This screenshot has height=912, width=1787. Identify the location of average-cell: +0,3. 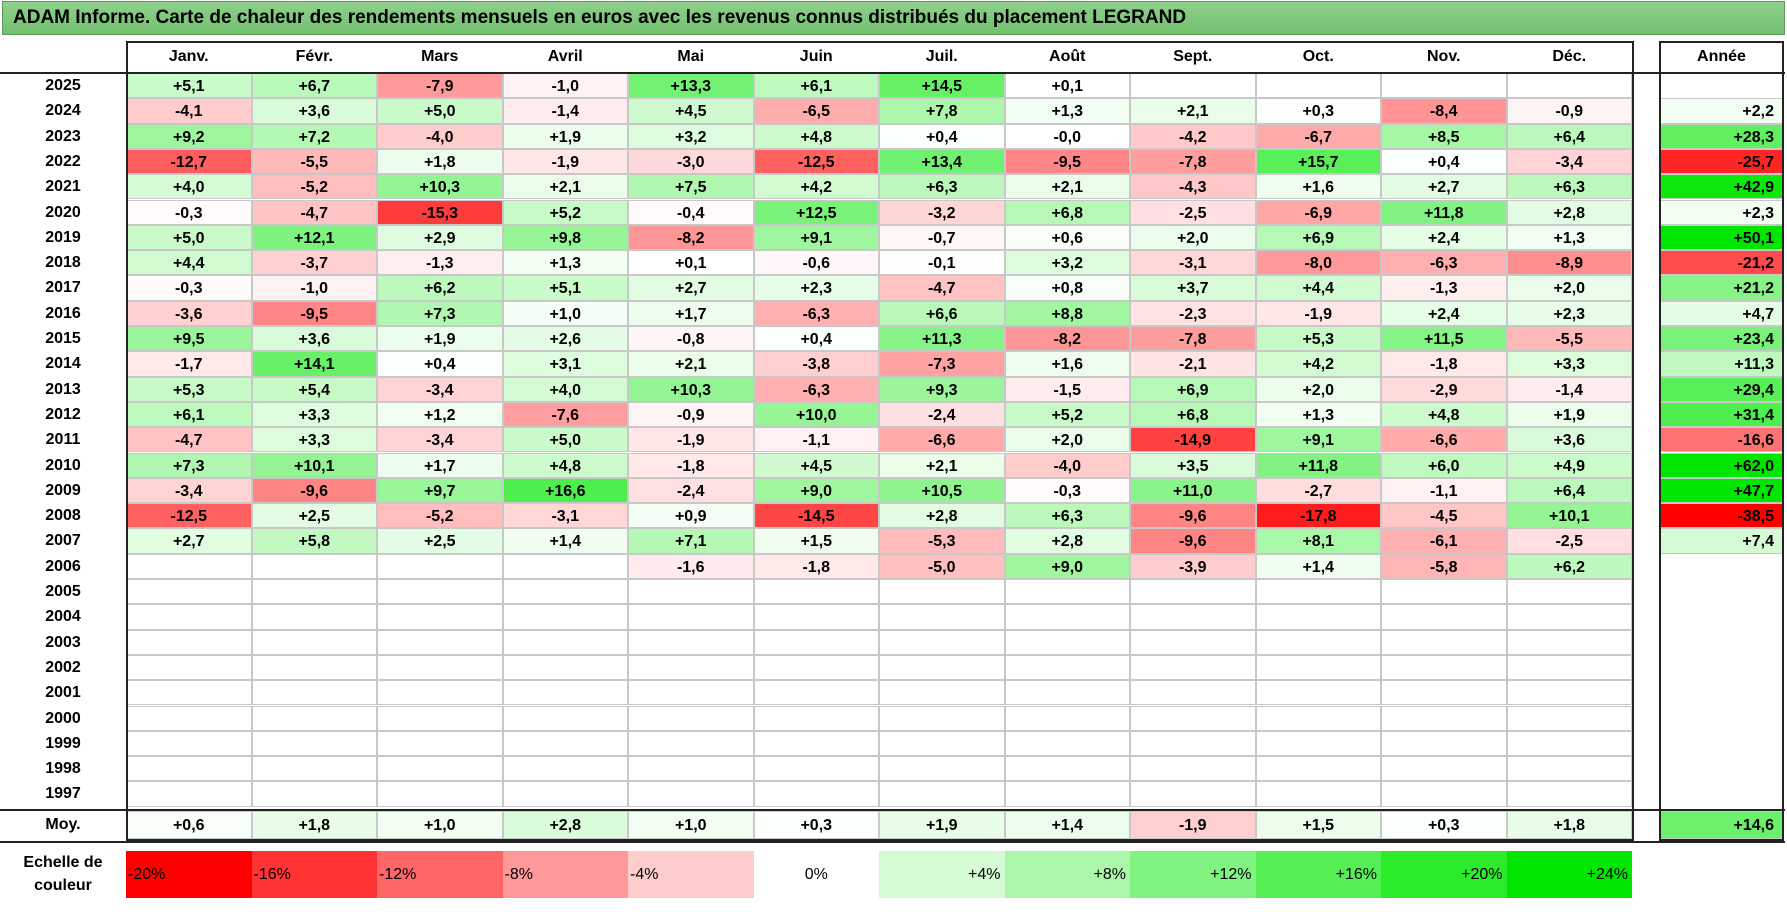
(1444, 825).